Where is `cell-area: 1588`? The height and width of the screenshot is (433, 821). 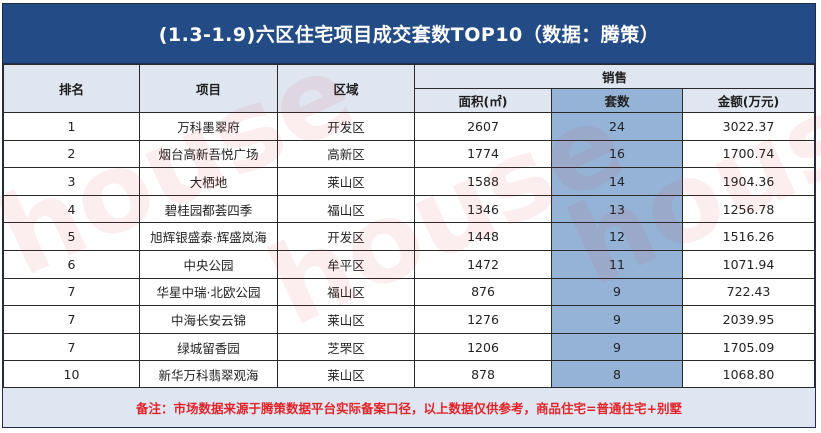
cell-area: 1588 is located at coordinates (483, 181).